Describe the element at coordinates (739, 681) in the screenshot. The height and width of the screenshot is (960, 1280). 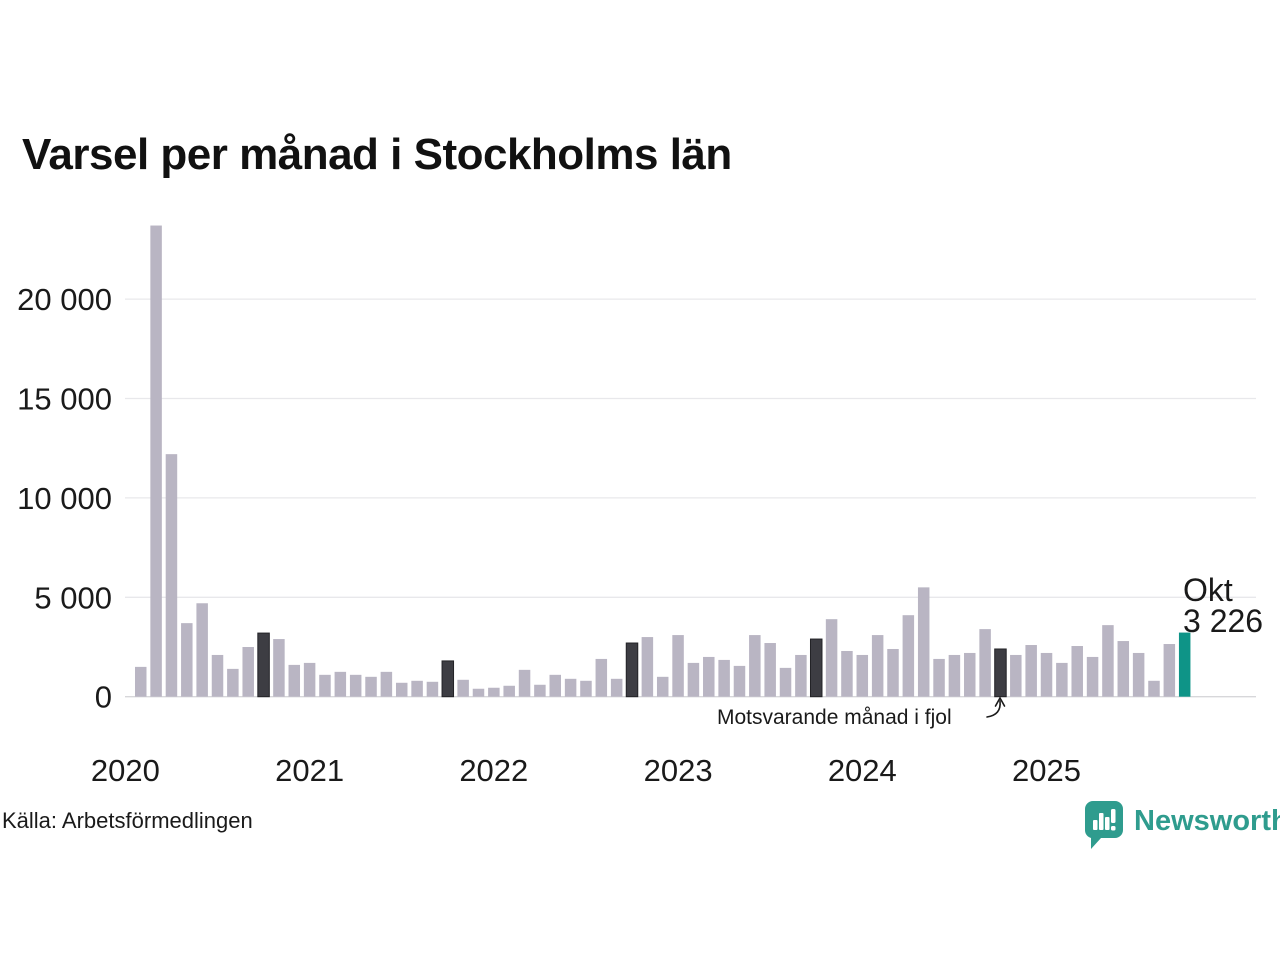
I see `bar-maj-2023` at that location.